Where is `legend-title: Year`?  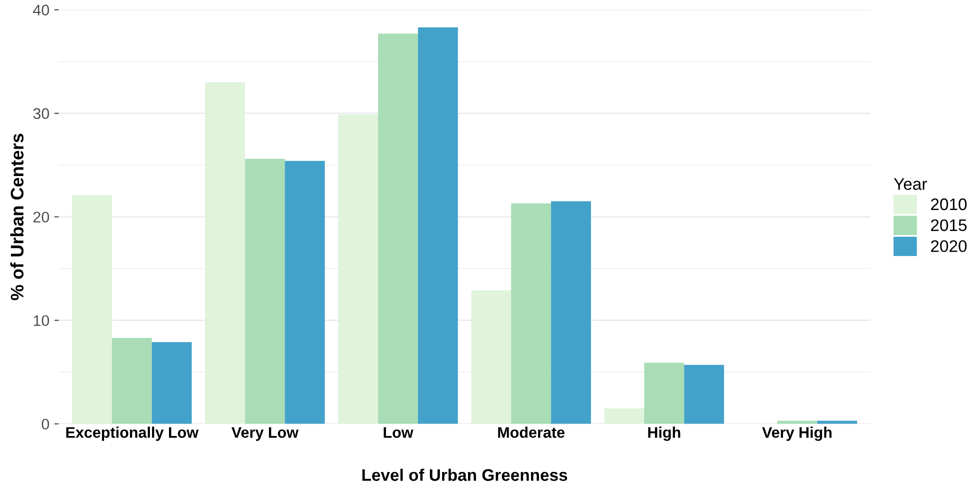 legend-title: Year is located at coordinates (910, 184).